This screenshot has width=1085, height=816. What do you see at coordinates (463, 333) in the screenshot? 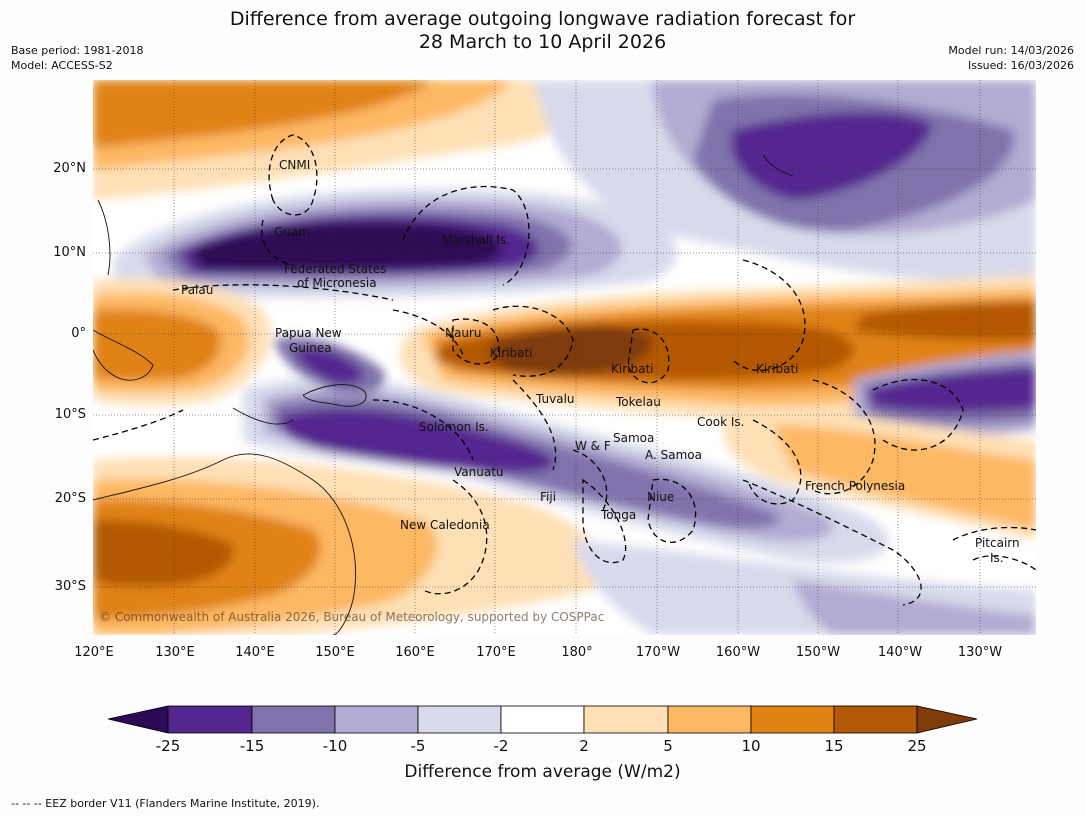
I see `place-nauru: Nauru` at bounding box center [463, 333].